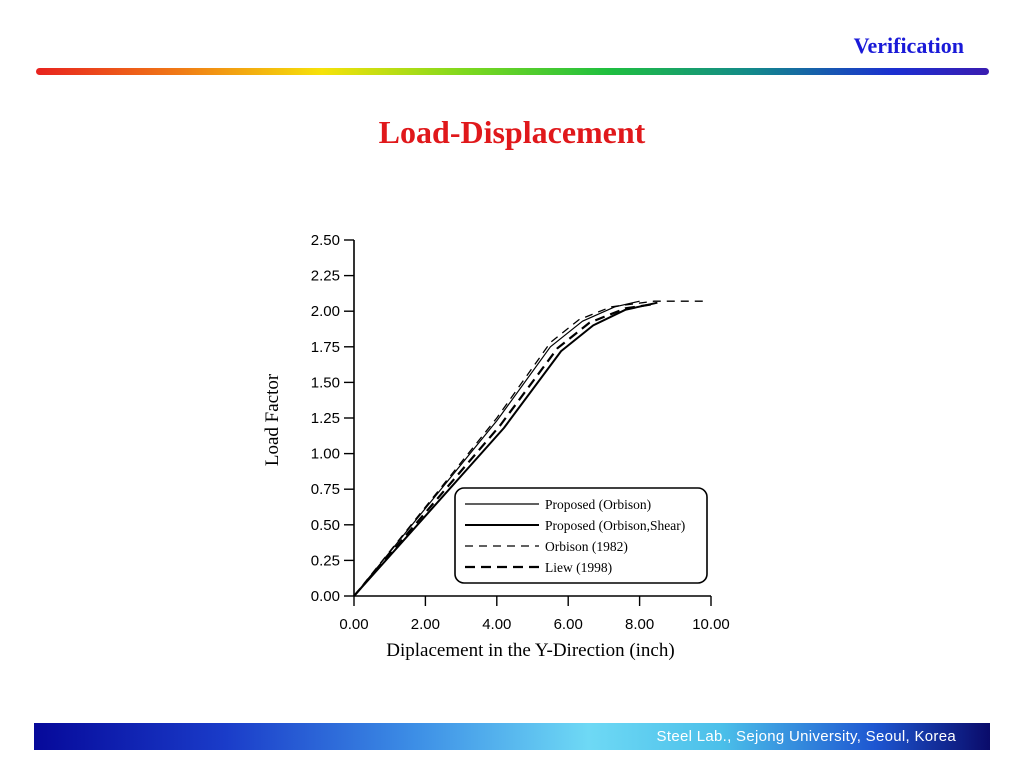 The height and width of the screenshot is (768, 1024). I want to click on x-axis-label: Diplacement in the Y-Direction (inch), so click(530, 650).